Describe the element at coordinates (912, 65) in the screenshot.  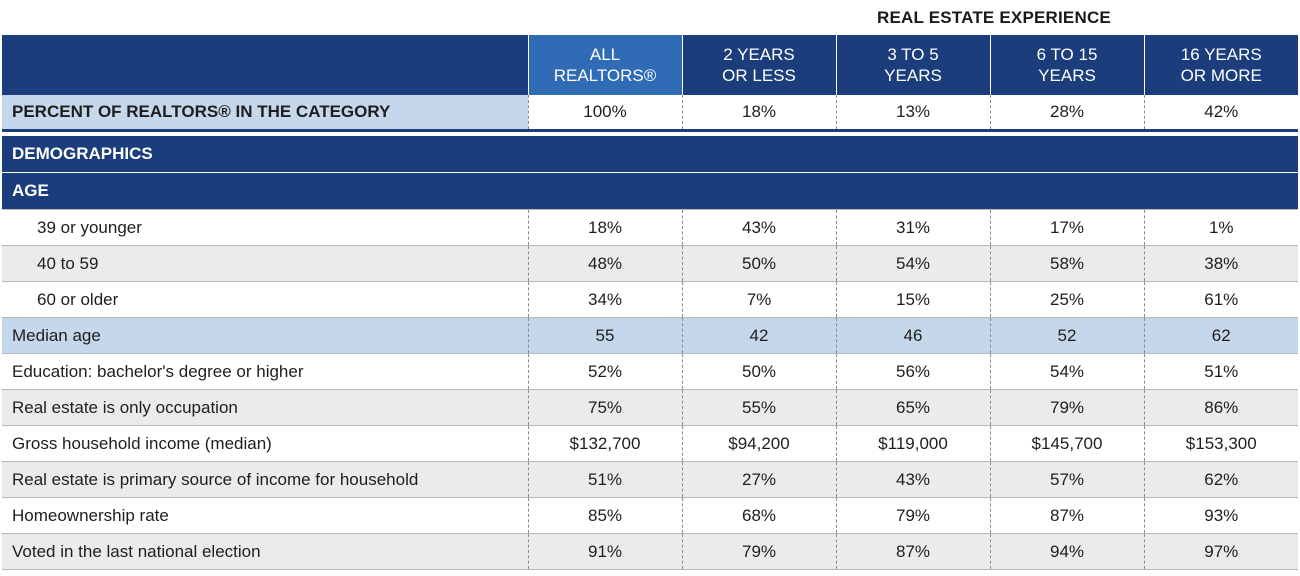
I see `col-header-3-to-5-years: 3 TO 5 YEARS` at that location.